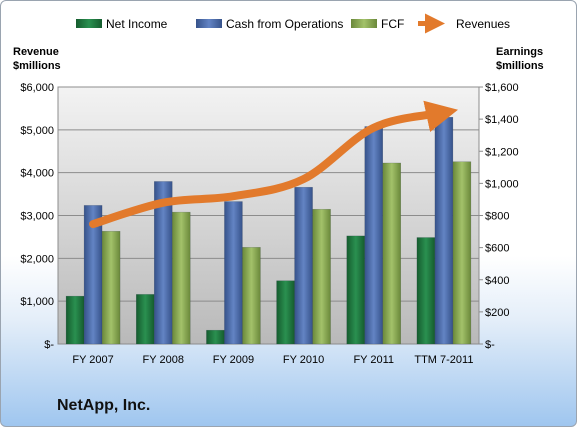  I want to click on left-axis-ticks: $- $1,000 $2,000 $3,000 $4,000 $5,000 $6,000, so click(37, 216).